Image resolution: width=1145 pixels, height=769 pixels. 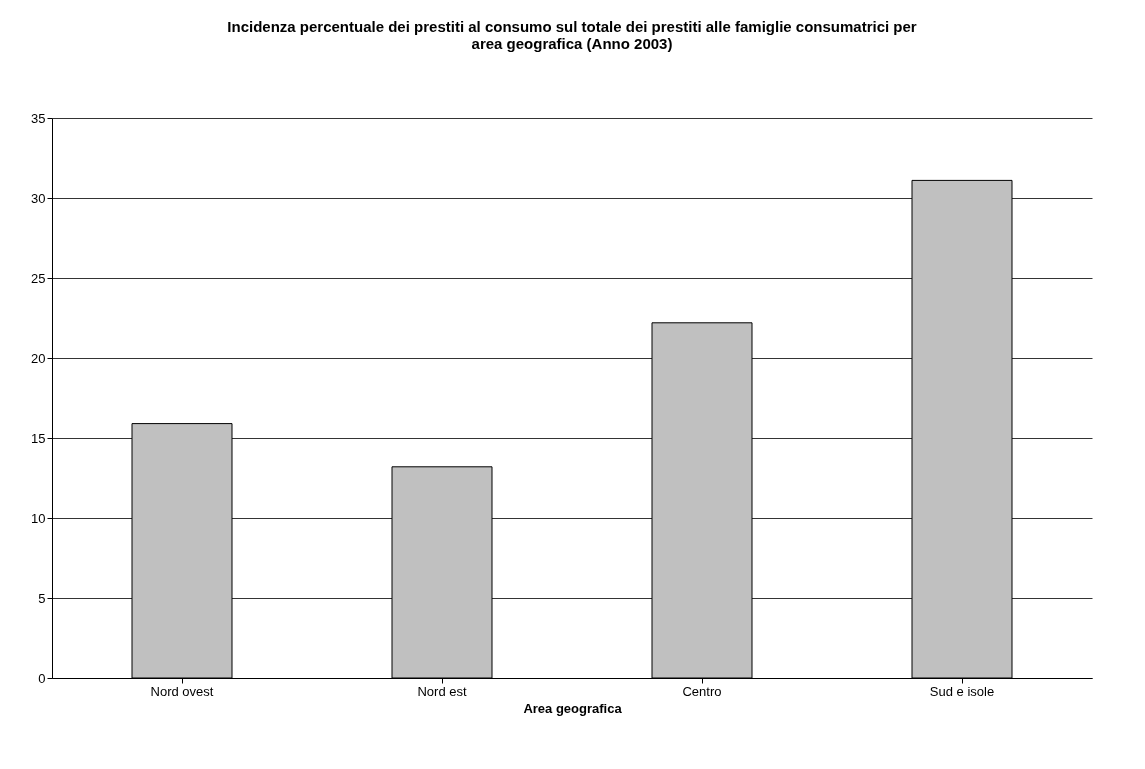 What do you see at coordinates (38, 358) in the screenshot?
I see `y-tick-label: 20` at bounding box center [38, 358].